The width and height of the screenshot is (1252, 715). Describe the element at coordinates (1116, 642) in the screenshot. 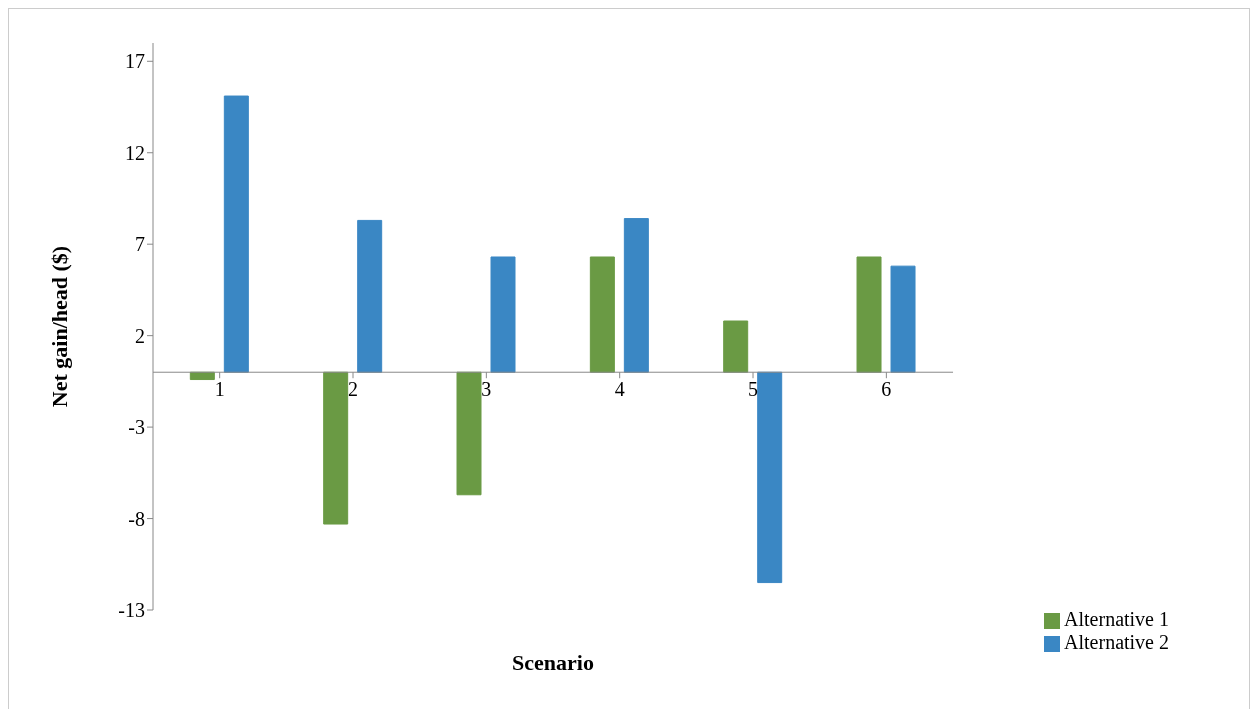

I see `legend-label: Alternative 2` at that location.